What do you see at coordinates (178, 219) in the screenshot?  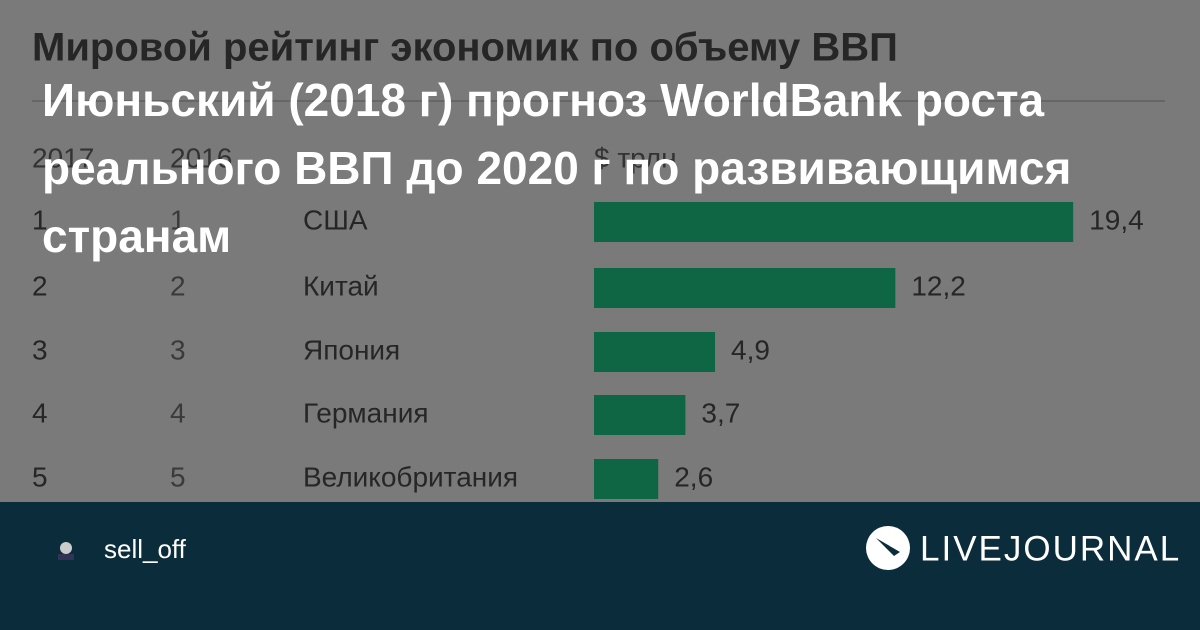 I see `rank-2016: 1` at bounding box center [178, 219].